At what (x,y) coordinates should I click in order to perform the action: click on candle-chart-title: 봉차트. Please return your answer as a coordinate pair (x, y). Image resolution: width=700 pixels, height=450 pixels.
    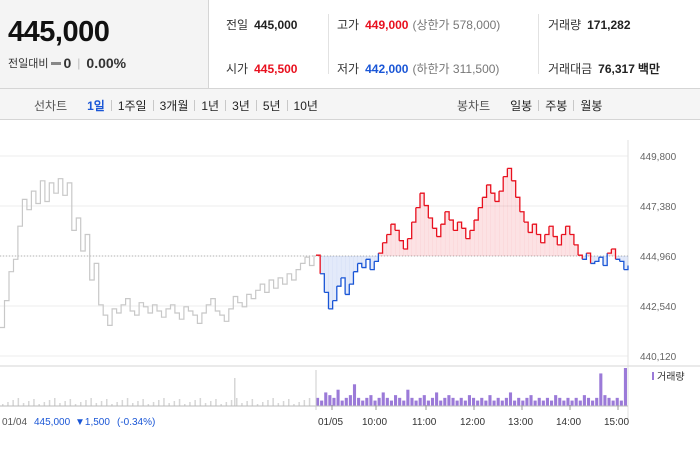
    Looking at the image, I should click on (474, 106).